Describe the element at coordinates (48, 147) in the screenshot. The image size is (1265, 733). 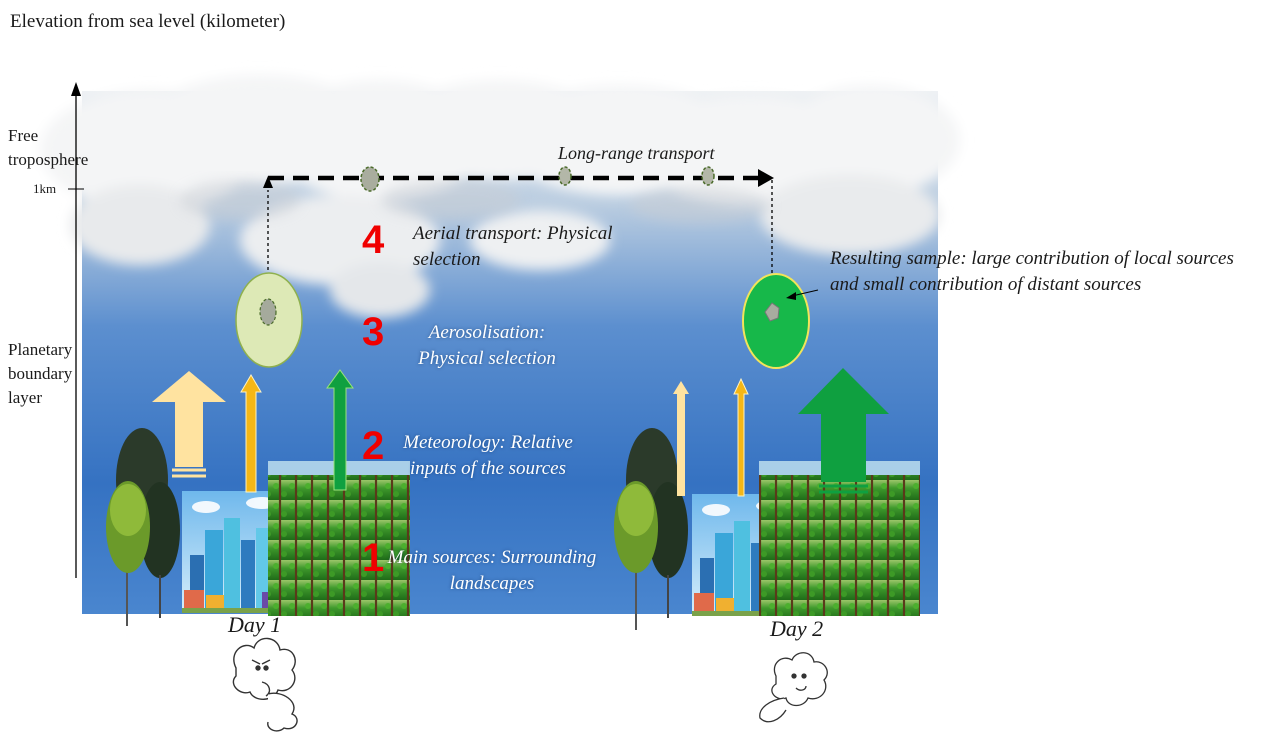
I see `zone-free-troposphere: Free troposphere` at that location.